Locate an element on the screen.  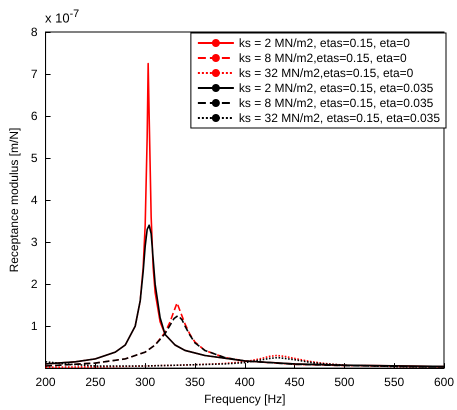
x-tick-label: 200 is located at coordinates (46, 382).